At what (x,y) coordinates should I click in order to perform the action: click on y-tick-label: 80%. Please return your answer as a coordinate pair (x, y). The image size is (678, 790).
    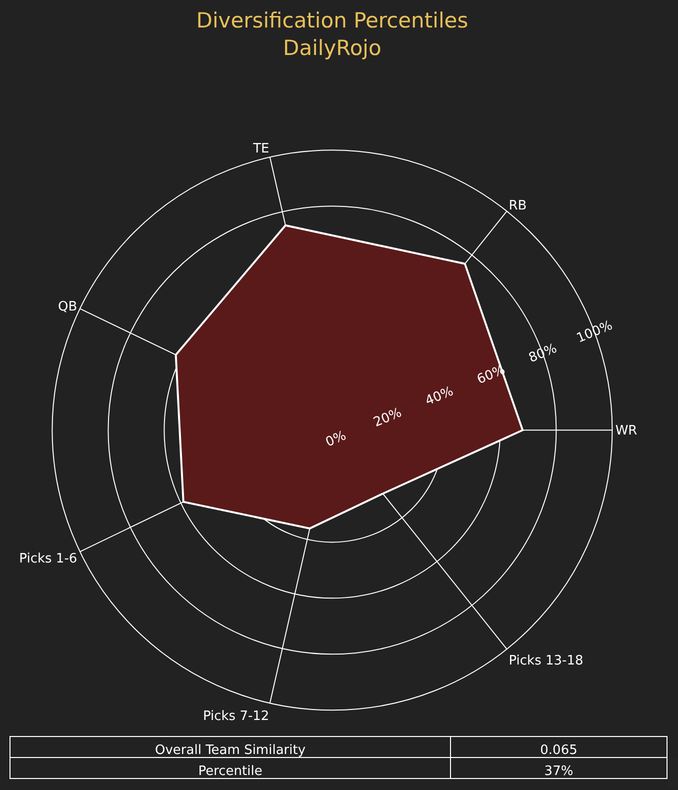
    Looking at the image, I should click on (543, 353).